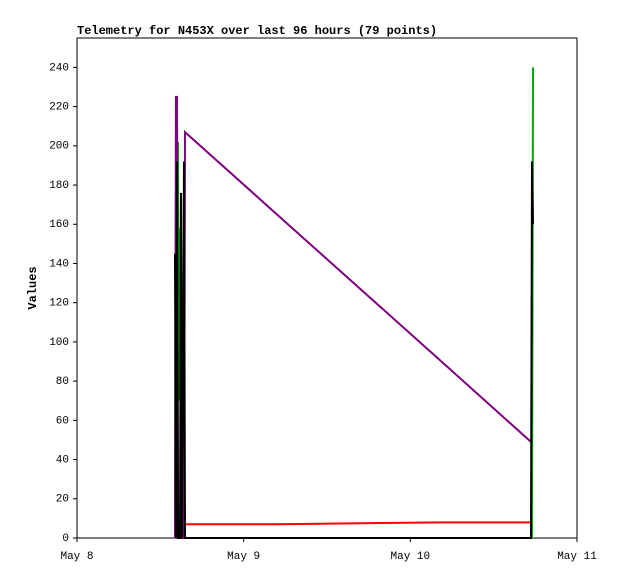 The image size is (618, 584). I want to click on y-tick-label: 160, so click(59, 225).